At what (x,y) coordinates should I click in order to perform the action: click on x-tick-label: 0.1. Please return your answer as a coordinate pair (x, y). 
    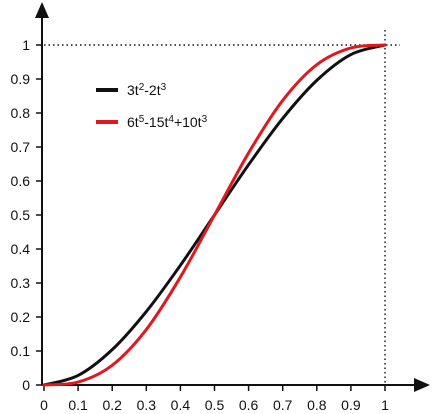
    Looking at the image, I should click on (78, 405).